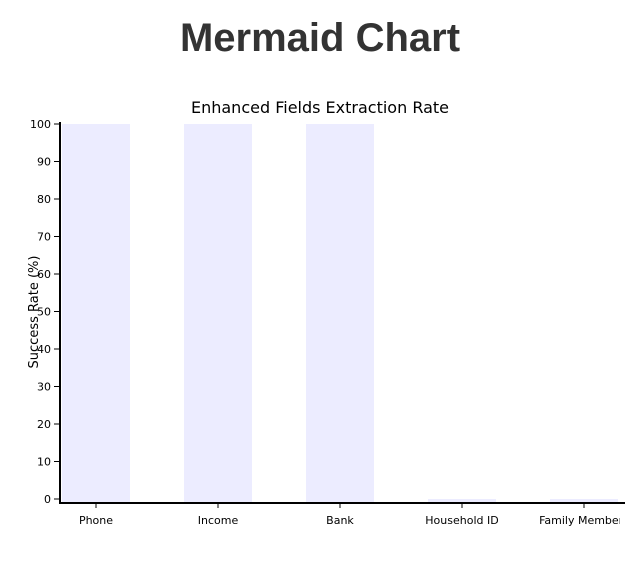 The width and height of the screenshot is (640, 572). Describe the element at coordinates (44, 349) in the screenshot. I see `y-tick-label: 40` at that location.